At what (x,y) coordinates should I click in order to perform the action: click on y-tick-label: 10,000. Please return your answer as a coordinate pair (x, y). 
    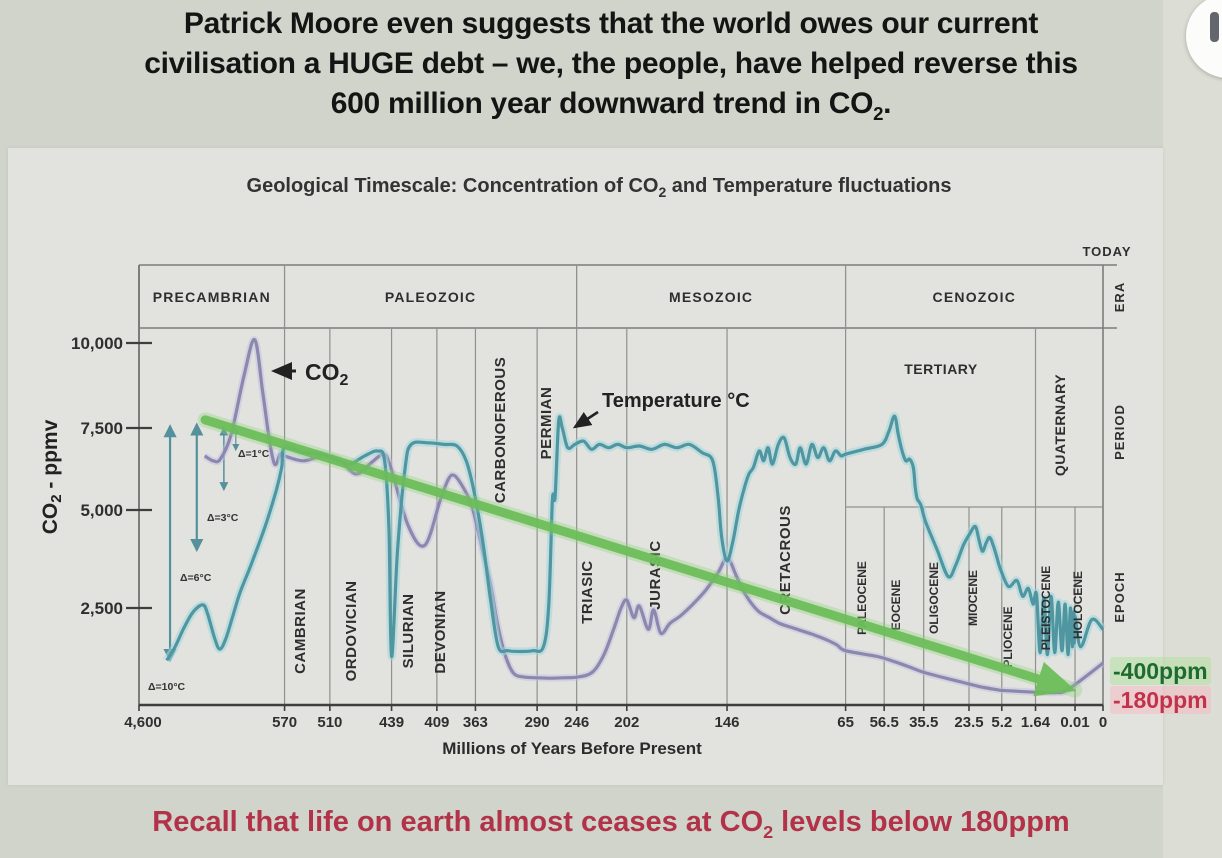
    Looking at the image, I should click on (97, 343).